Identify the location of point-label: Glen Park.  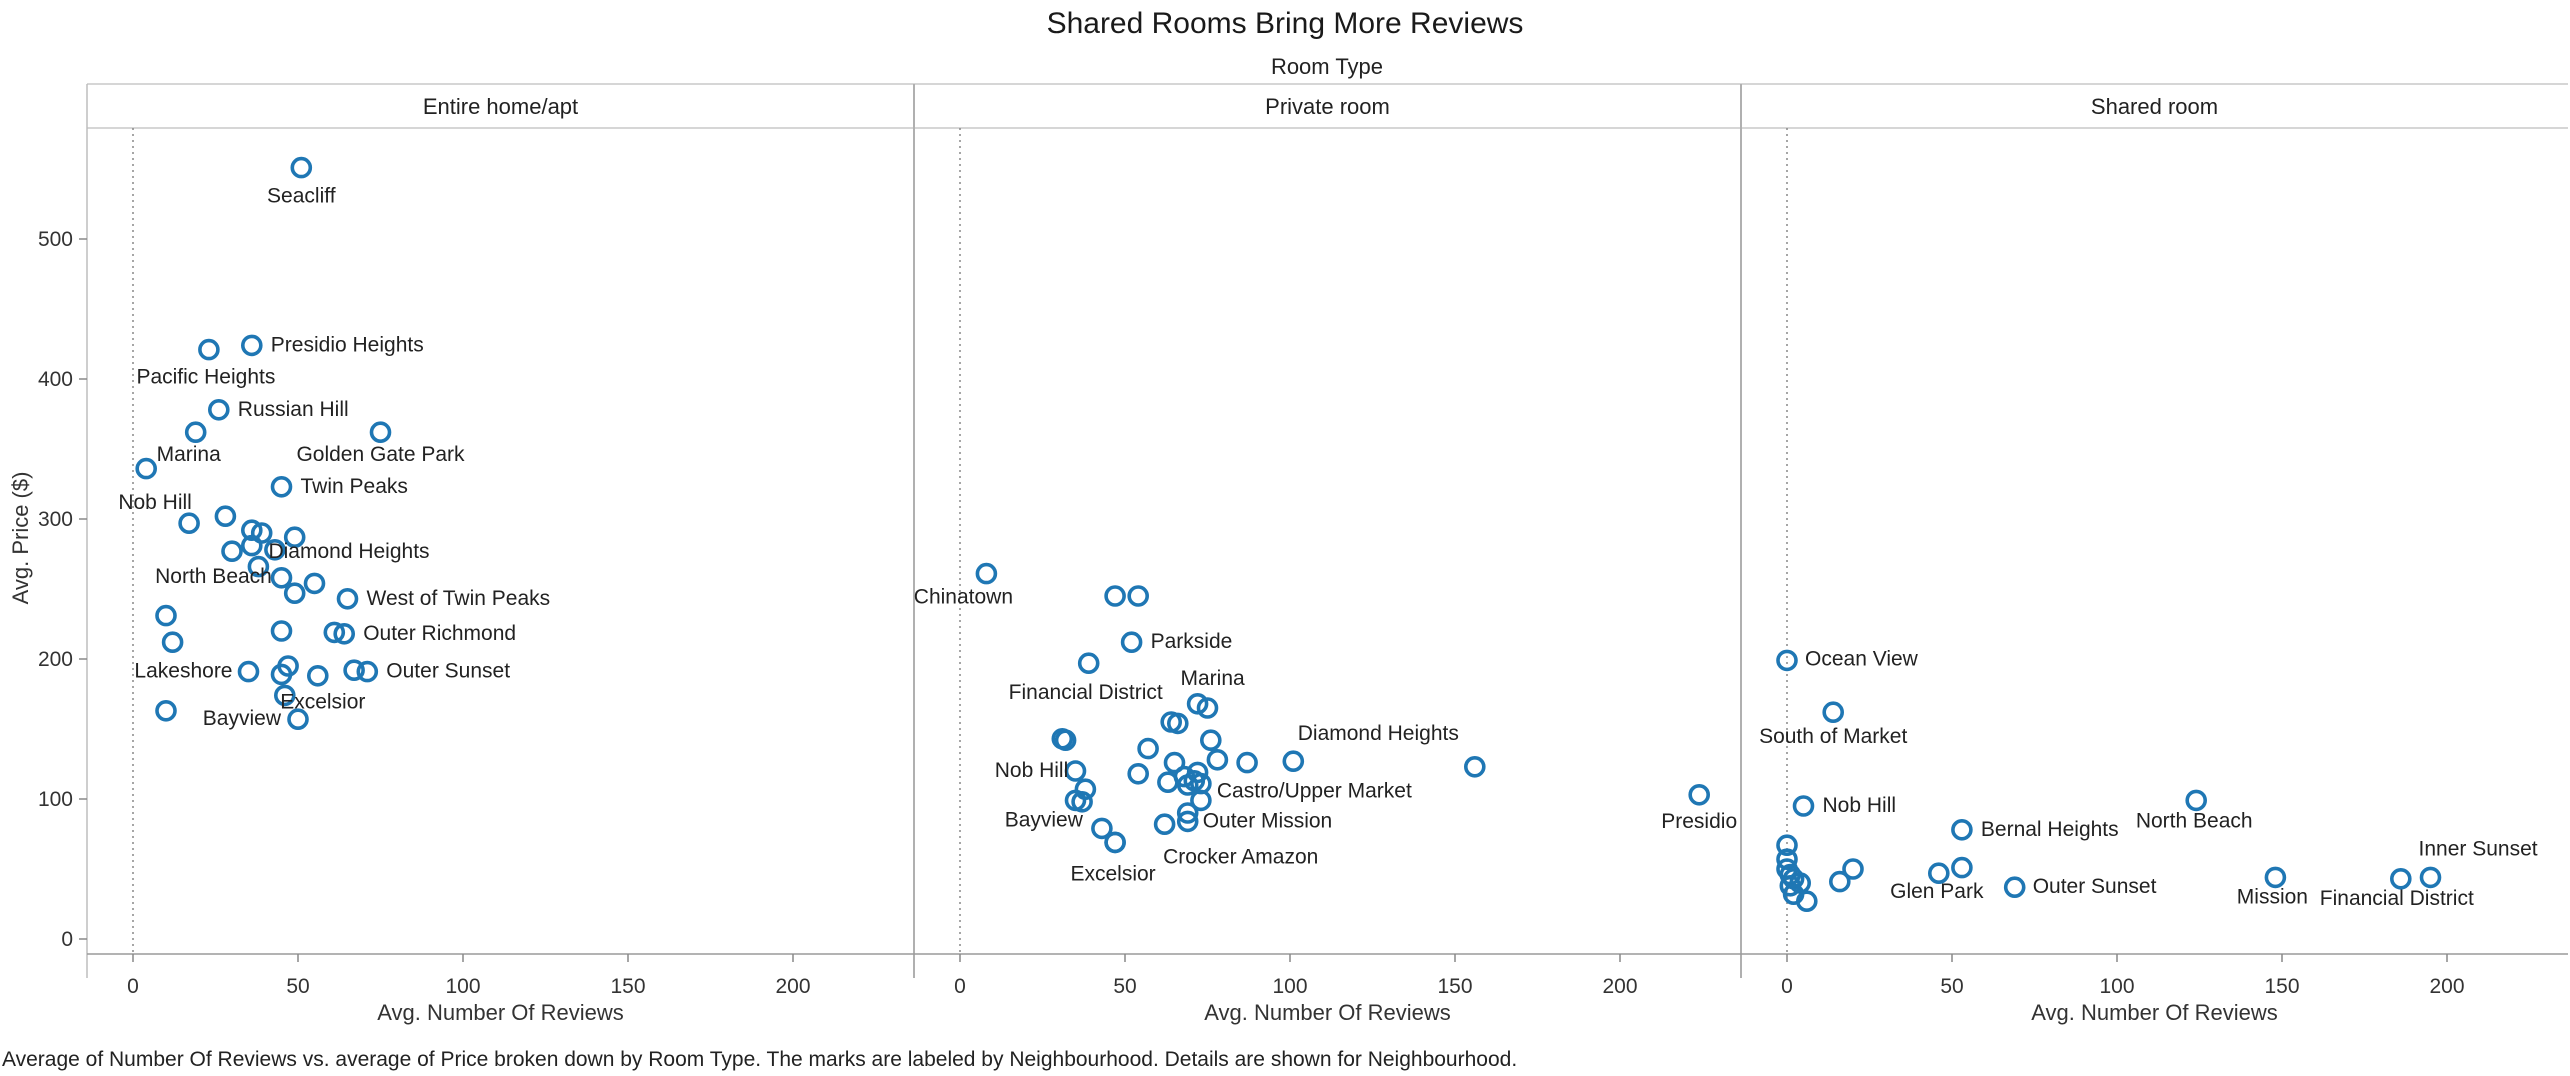
(1937, 891).